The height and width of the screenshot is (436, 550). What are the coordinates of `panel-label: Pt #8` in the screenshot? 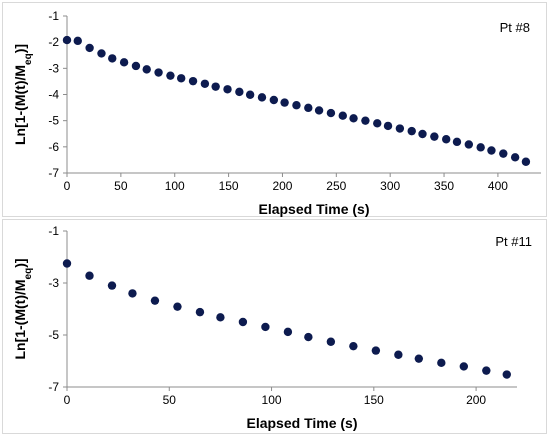 It's located at (515, 27).